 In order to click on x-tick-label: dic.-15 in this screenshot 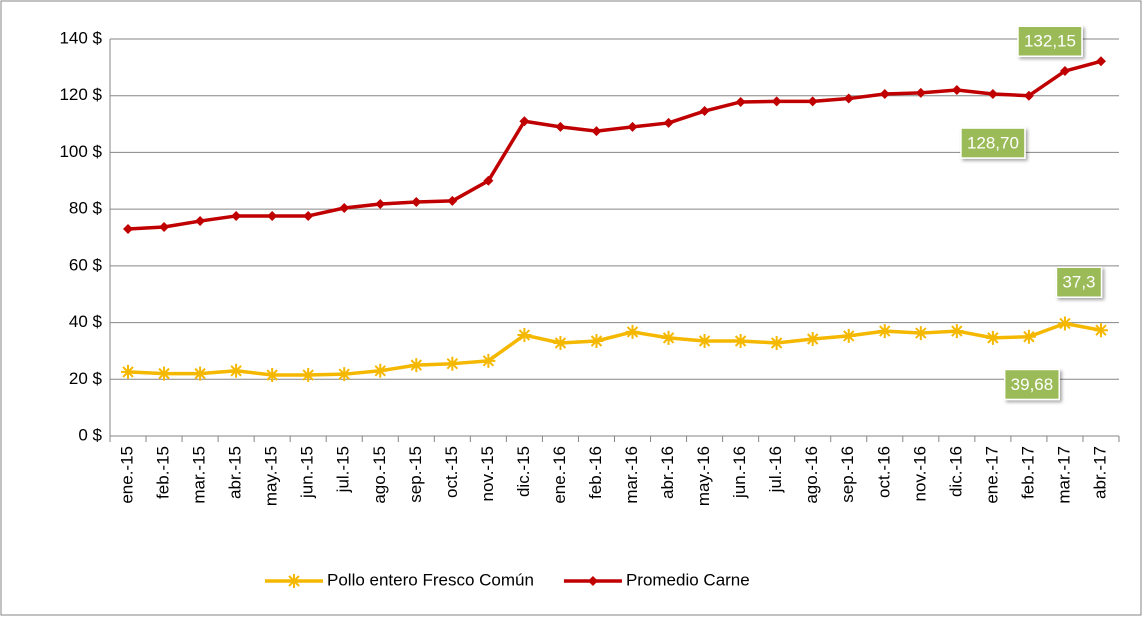, I will do `click(523, 471)`.